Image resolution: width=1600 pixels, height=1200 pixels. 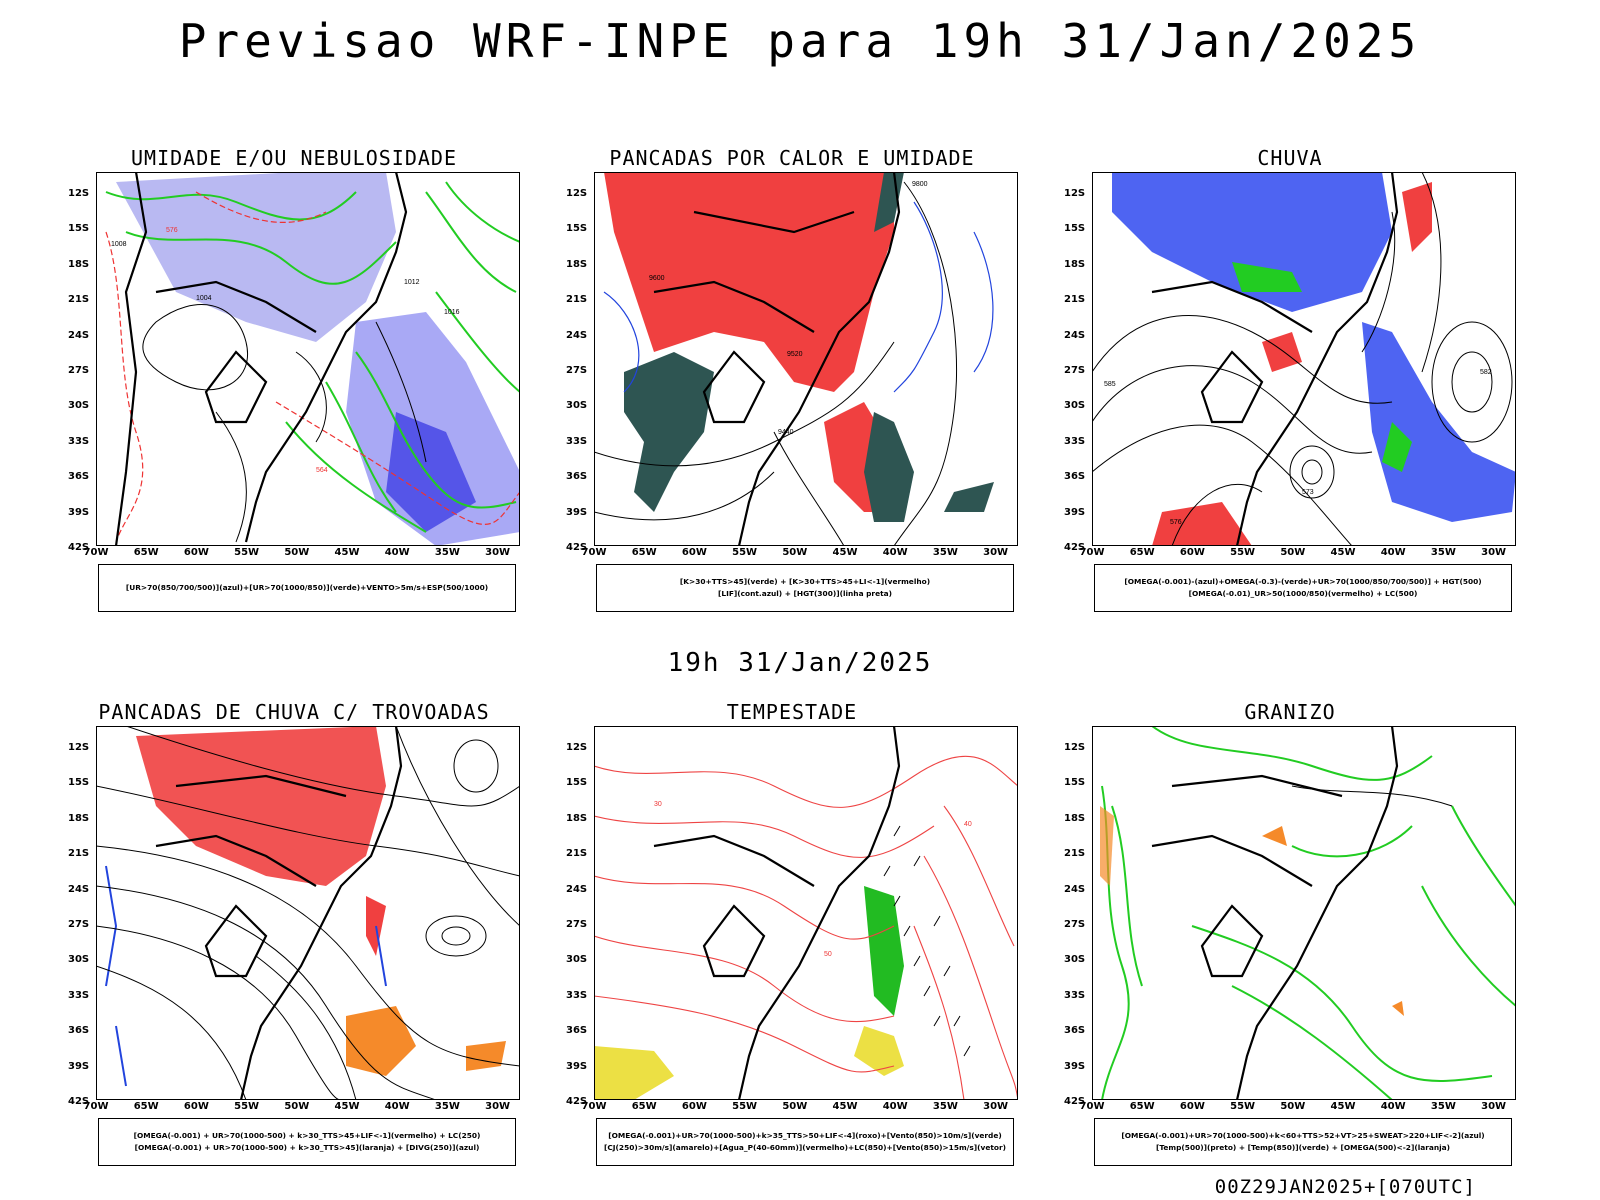 I want to click on contour-label: 573, so click(x=1308, y=492).